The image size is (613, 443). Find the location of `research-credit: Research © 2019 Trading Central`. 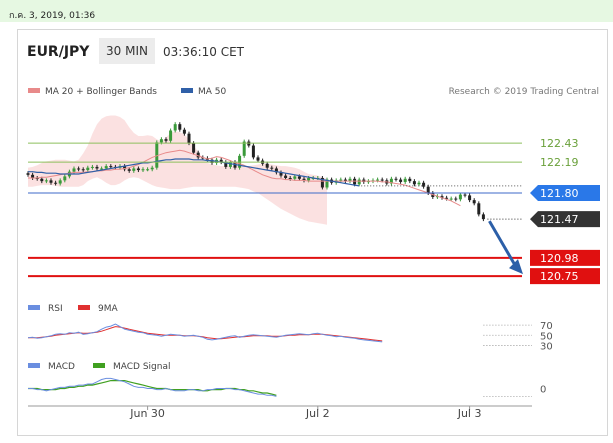

research-credit: Research © 2019 Trading Central is located at coordinates (524, 92).